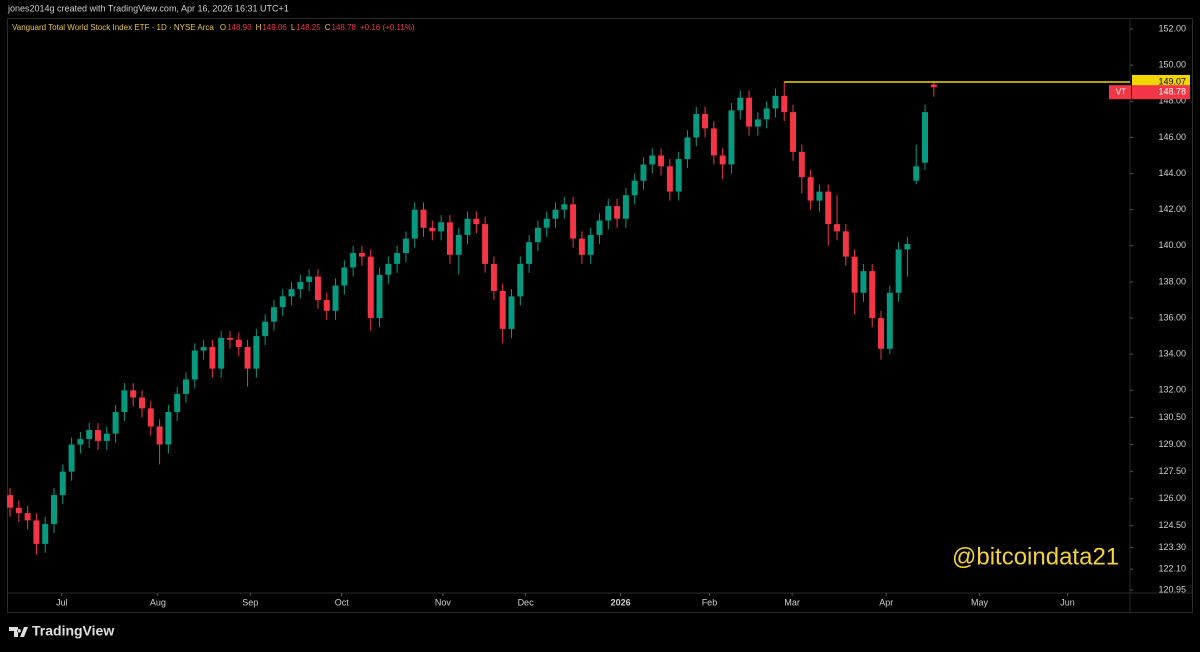 The width and height of the screenshot is (1200, 652). I want to click on y-tick-label: 123.30, so click(1172, 547).